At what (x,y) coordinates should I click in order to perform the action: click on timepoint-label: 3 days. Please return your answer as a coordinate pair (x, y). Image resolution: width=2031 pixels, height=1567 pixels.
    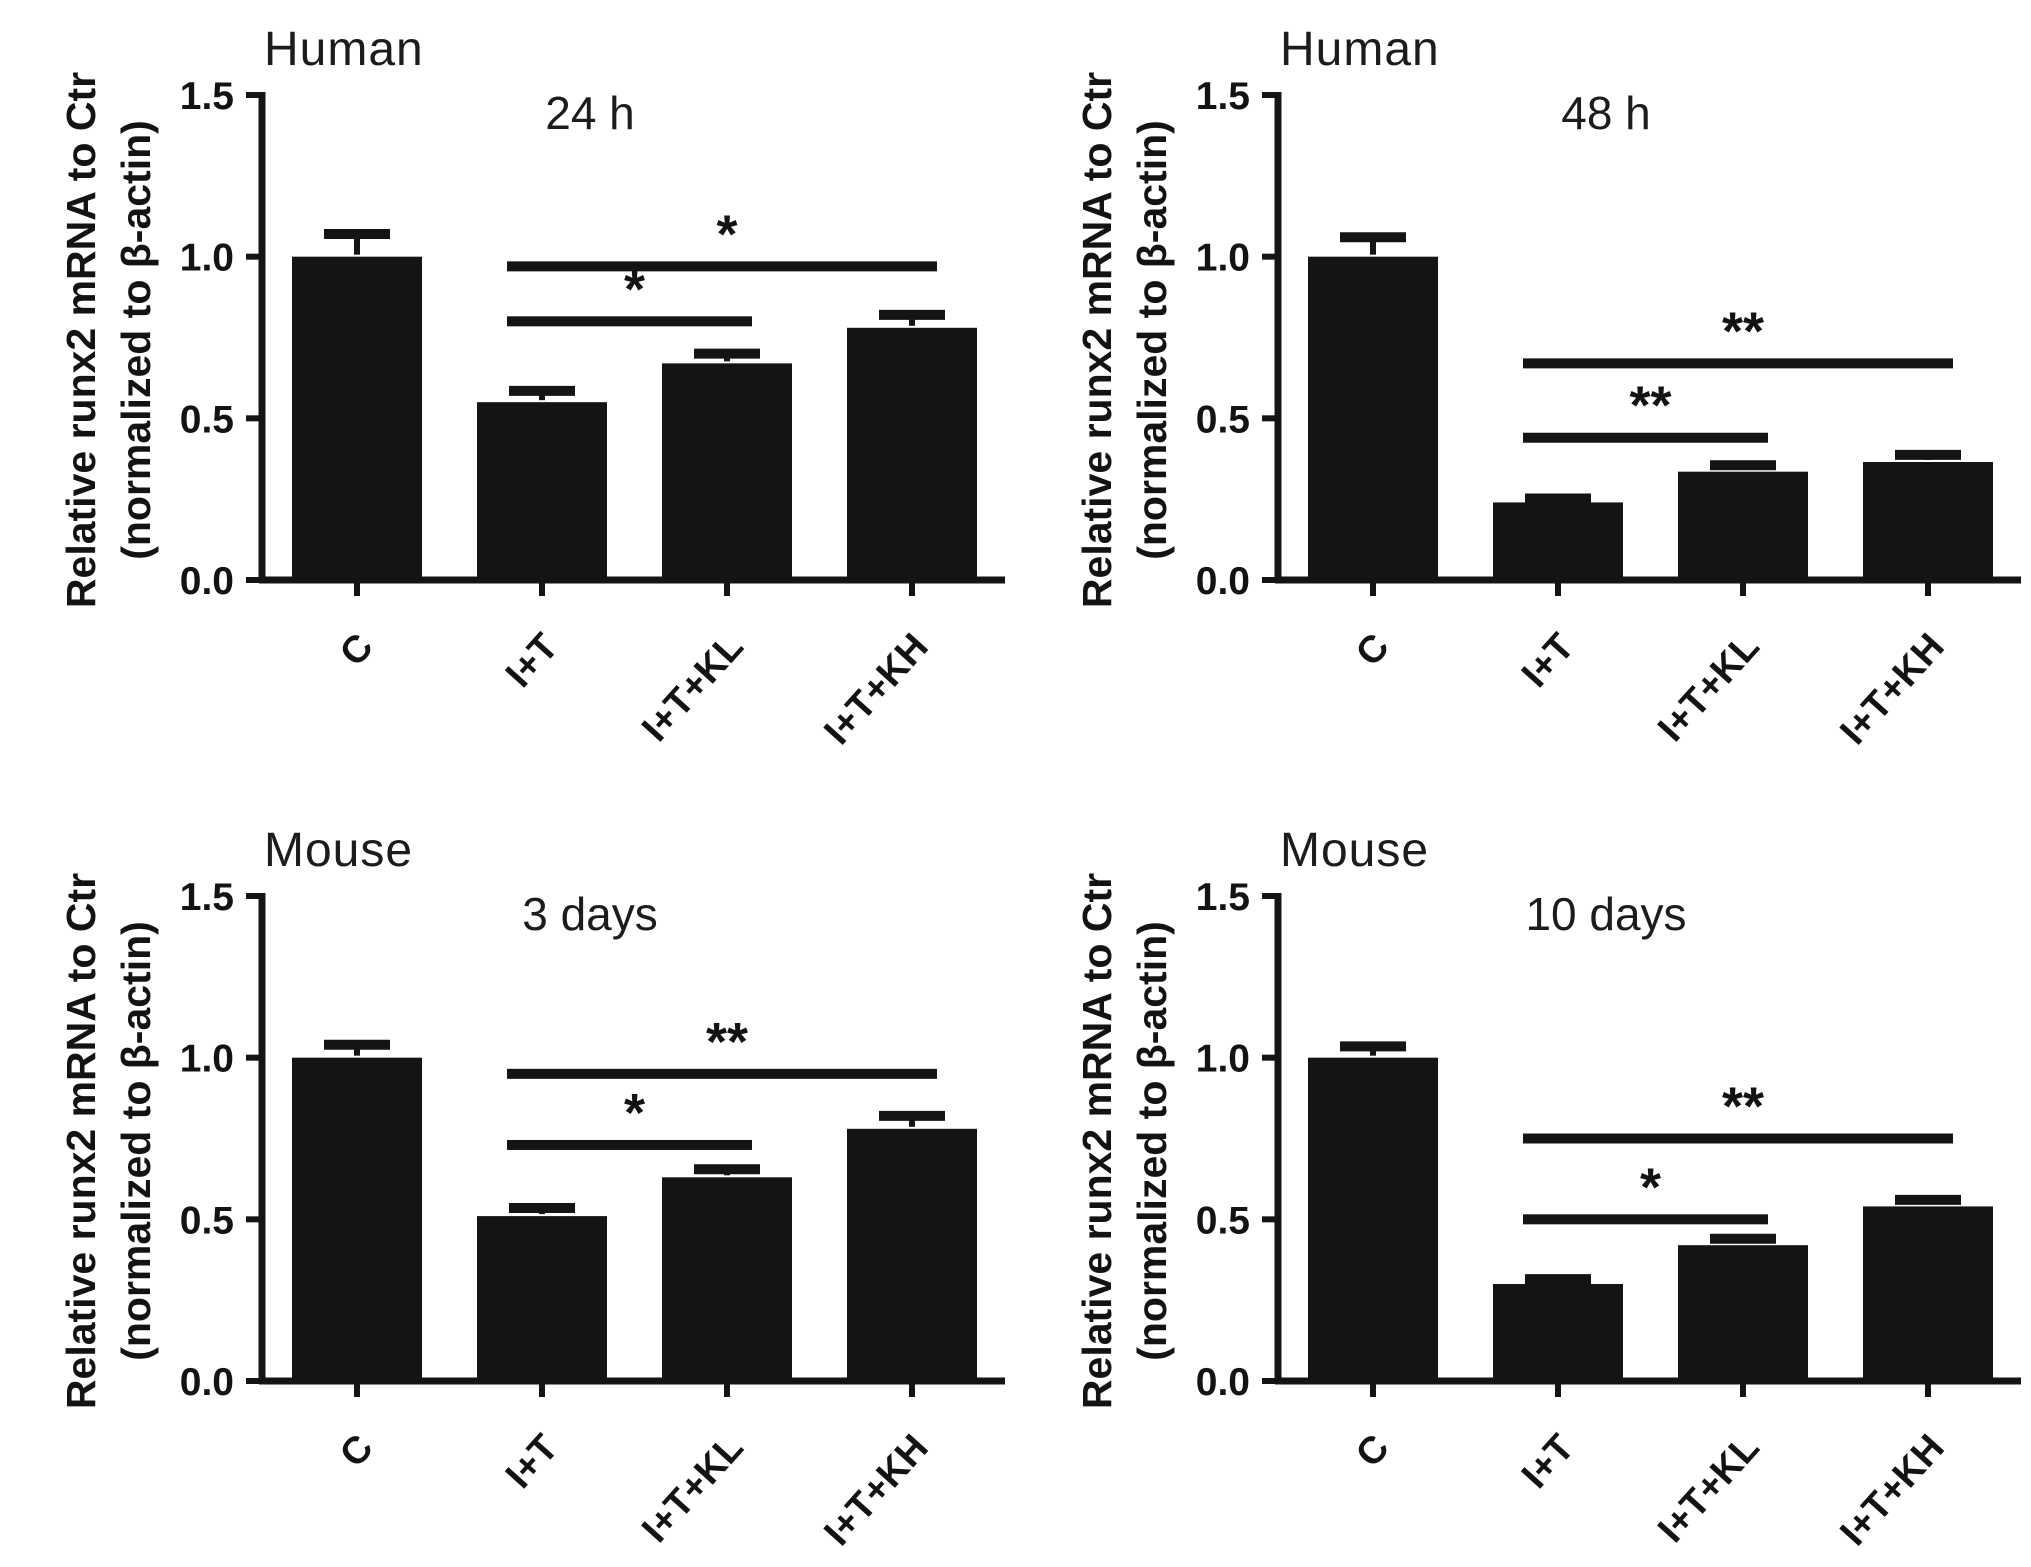
    Looking at the image, I should click on (590, 914).